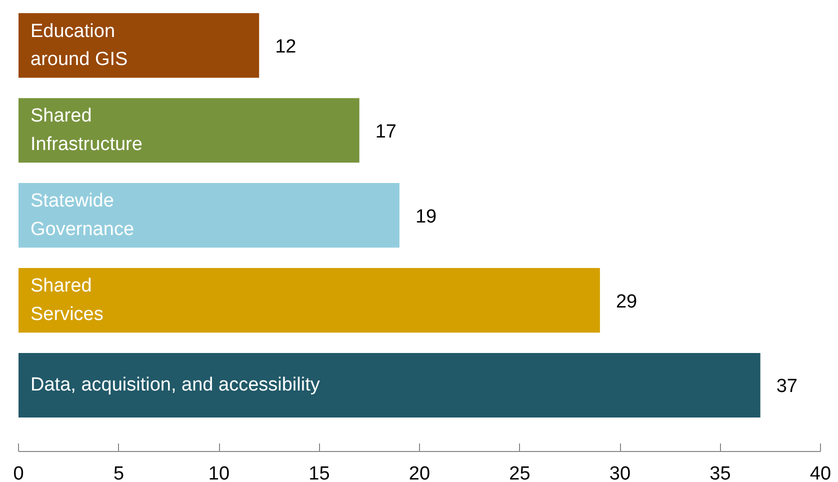 Image resolution: width=838 pixels, height=482 pixels. Describe the element at coordinates (79, 45) in the screenshot. I see `y-tick-label: Education around GIS` at that location.